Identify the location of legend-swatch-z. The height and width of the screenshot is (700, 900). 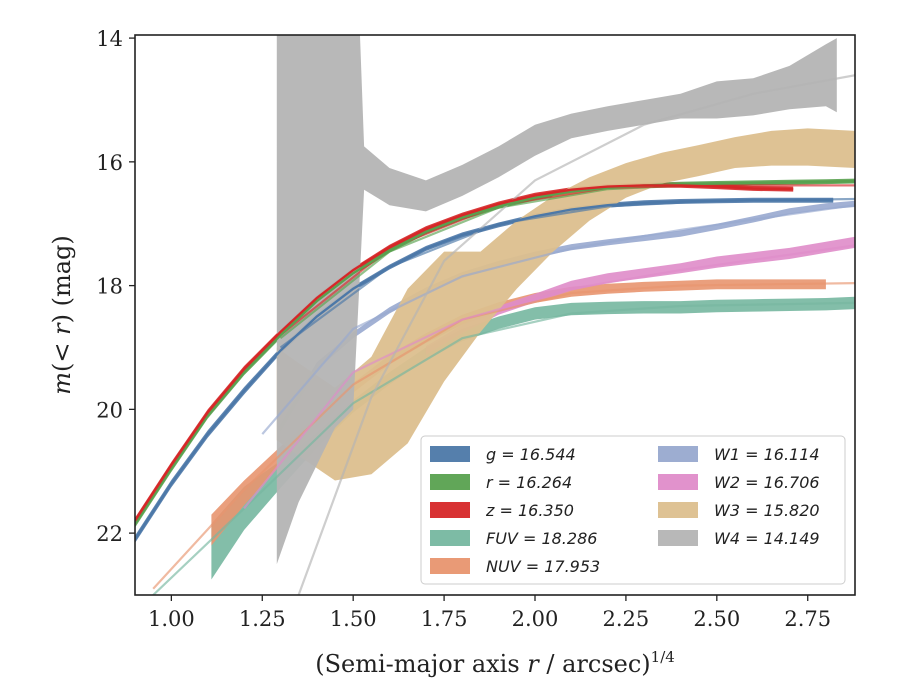
(450, 510).